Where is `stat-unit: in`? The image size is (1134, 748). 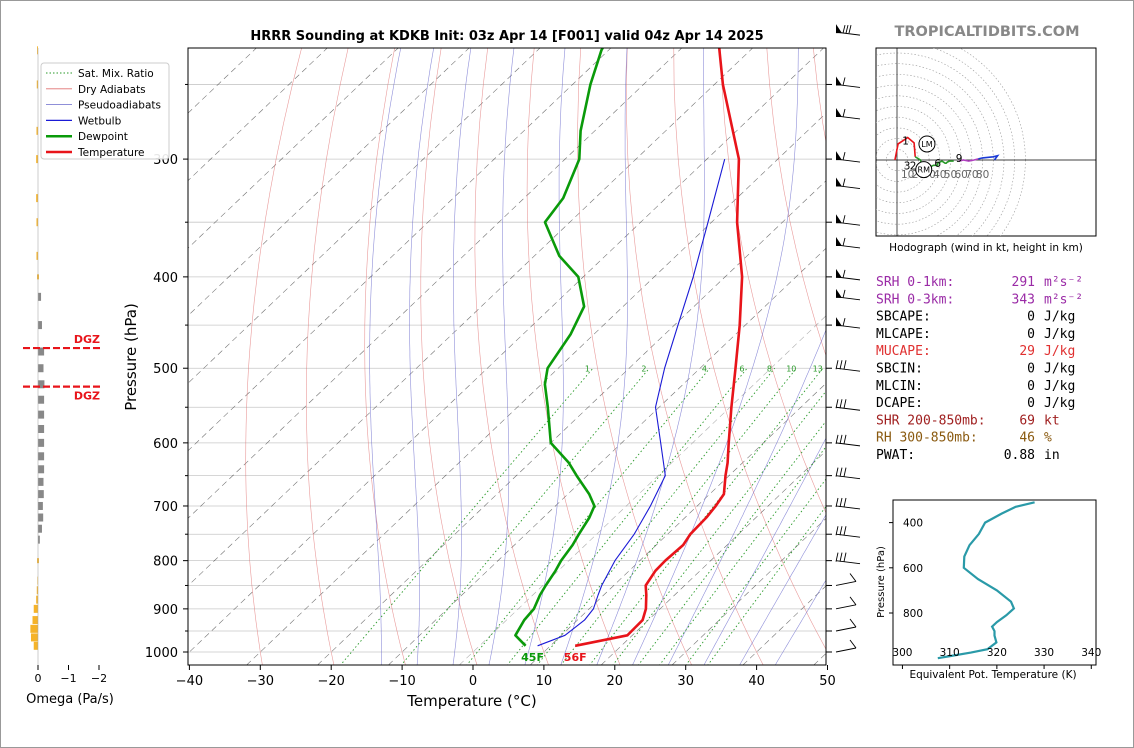
stat-unit: in is located at coordinates (1052, 455).